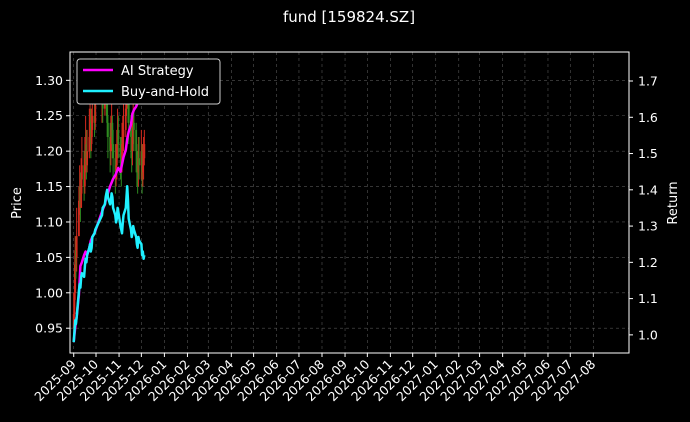  I want to click on y-left-tick-label: 1.10, so click(49, 221).